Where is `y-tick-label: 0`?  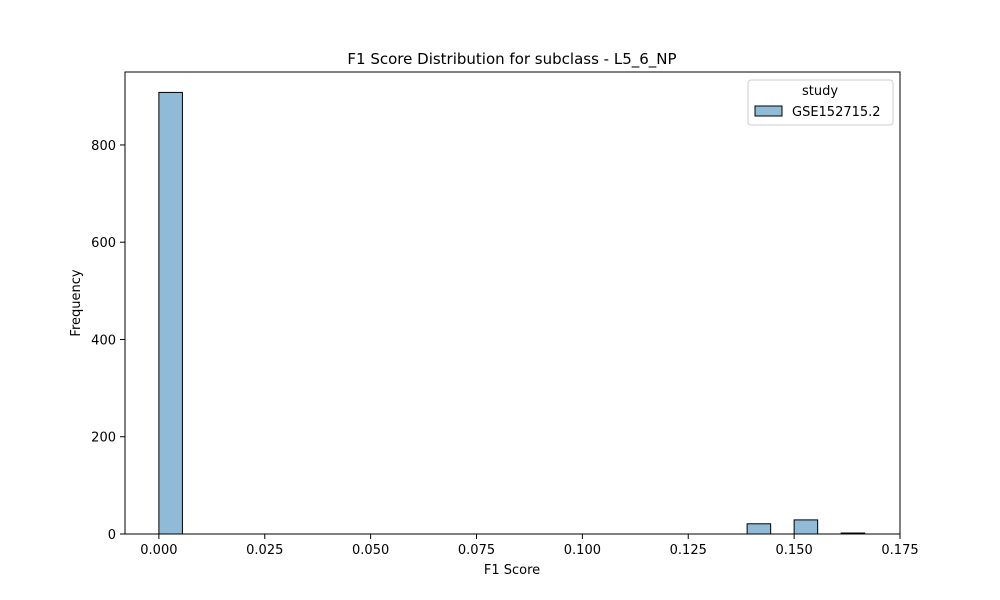 y-tick-label: 0 is located at coordinates (112, 535).